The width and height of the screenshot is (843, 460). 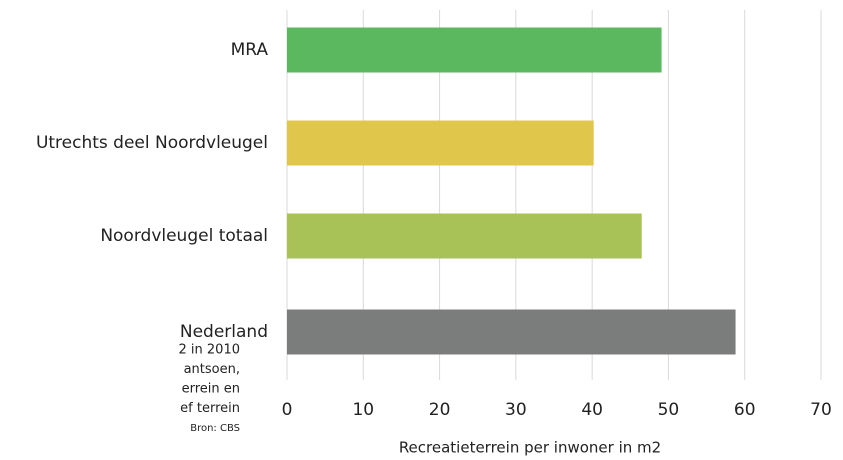 I want to click on x-tick-label: 40, so click(x=592, y=410).